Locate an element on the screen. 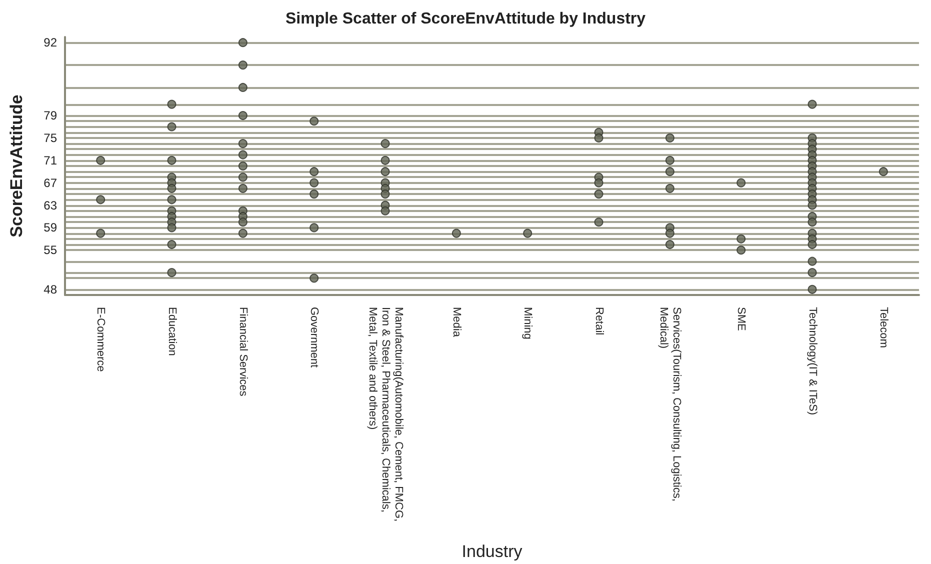 The width and height of the screenshot is (931, 564). x-tick-label: Education is located at coordinates (172, 331).